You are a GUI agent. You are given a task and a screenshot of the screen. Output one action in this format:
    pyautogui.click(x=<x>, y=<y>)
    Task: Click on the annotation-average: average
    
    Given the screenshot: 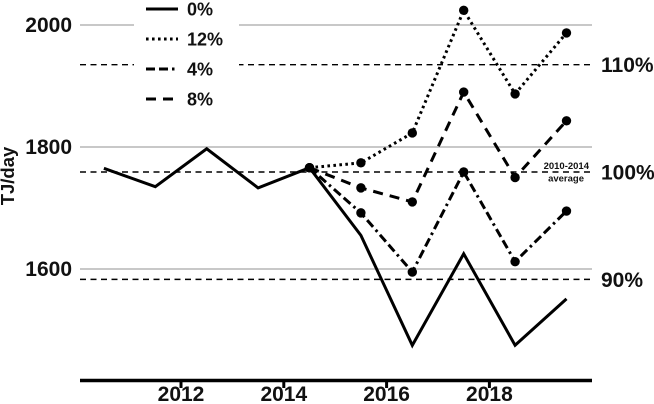 What is the action you would take?
    pyautogui.click(x=566, y=179)
    